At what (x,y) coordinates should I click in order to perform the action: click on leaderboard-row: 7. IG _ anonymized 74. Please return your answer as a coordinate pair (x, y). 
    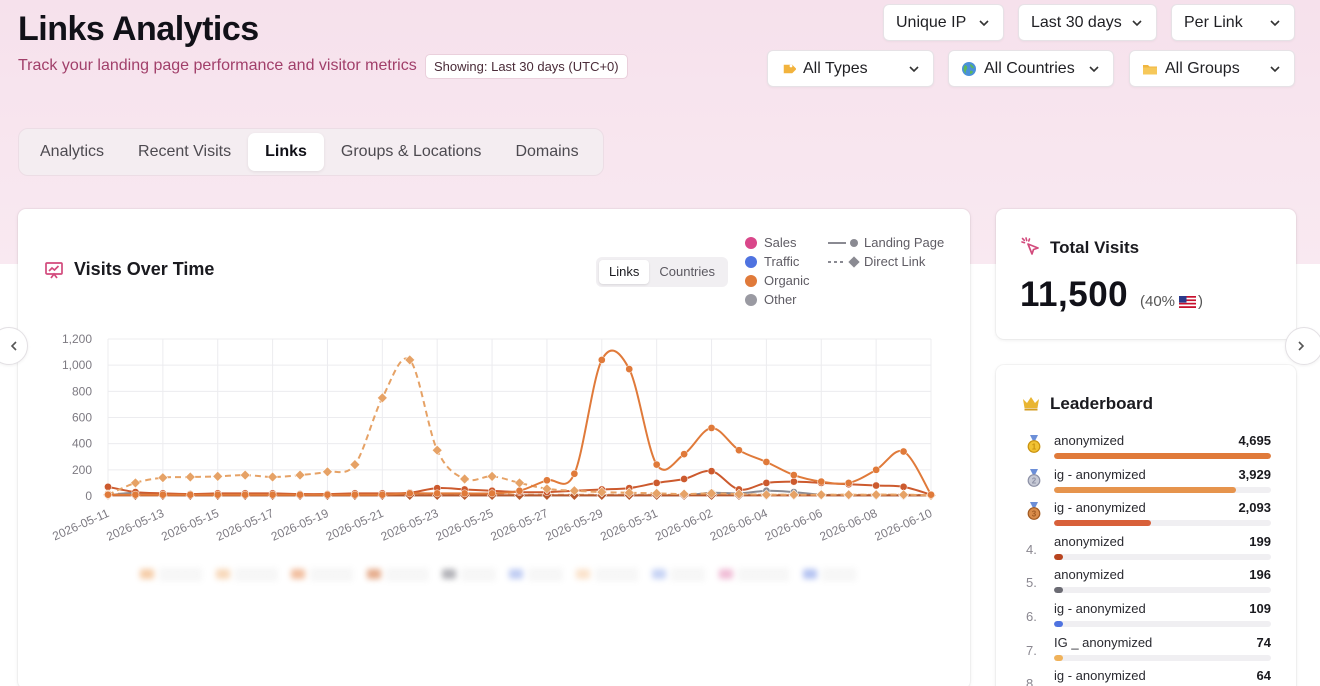
    Looking at the image, I should click on (1146, 651).